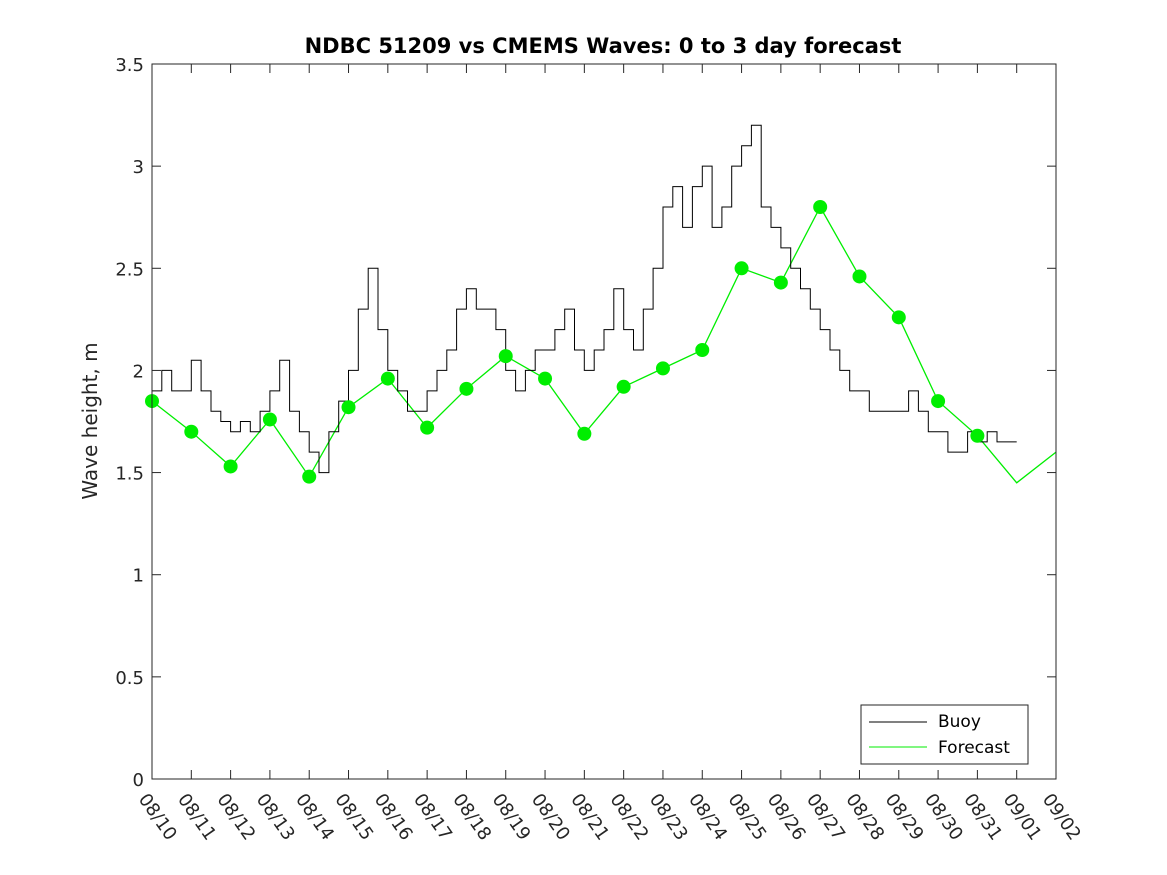  I want to click on x-tick-label: 08/30, so click(943, 817).